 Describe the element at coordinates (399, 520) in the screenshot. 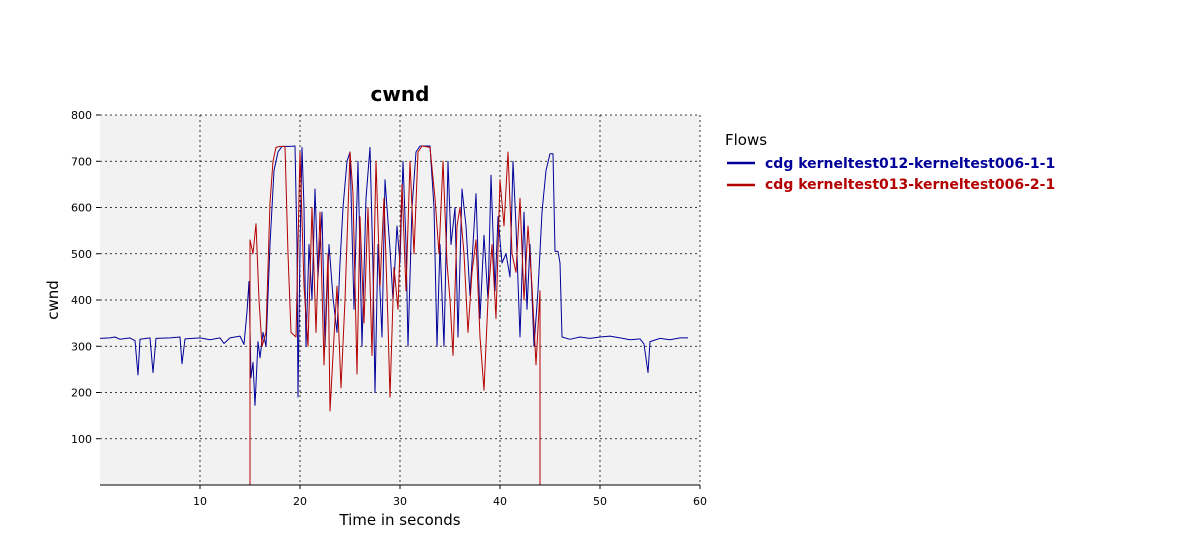

I see `x-axis-label: Time in seconds` at that location.